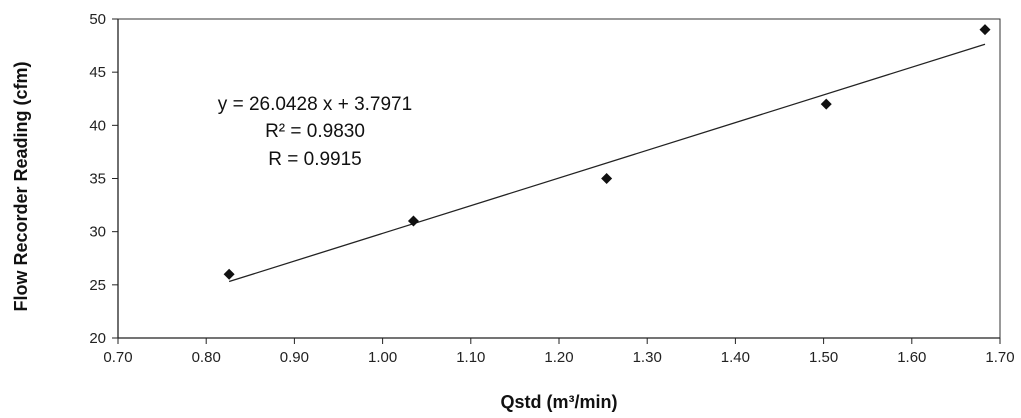  I want to click on x-tick-label: 1.20, so click(558, 357).